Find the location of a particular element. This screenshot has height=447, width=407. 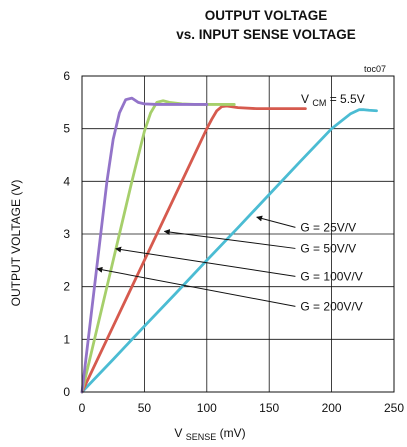

chart-subtitle: vs. INPUT SENSE VOLTAGE is located at coordinates (266, 34).